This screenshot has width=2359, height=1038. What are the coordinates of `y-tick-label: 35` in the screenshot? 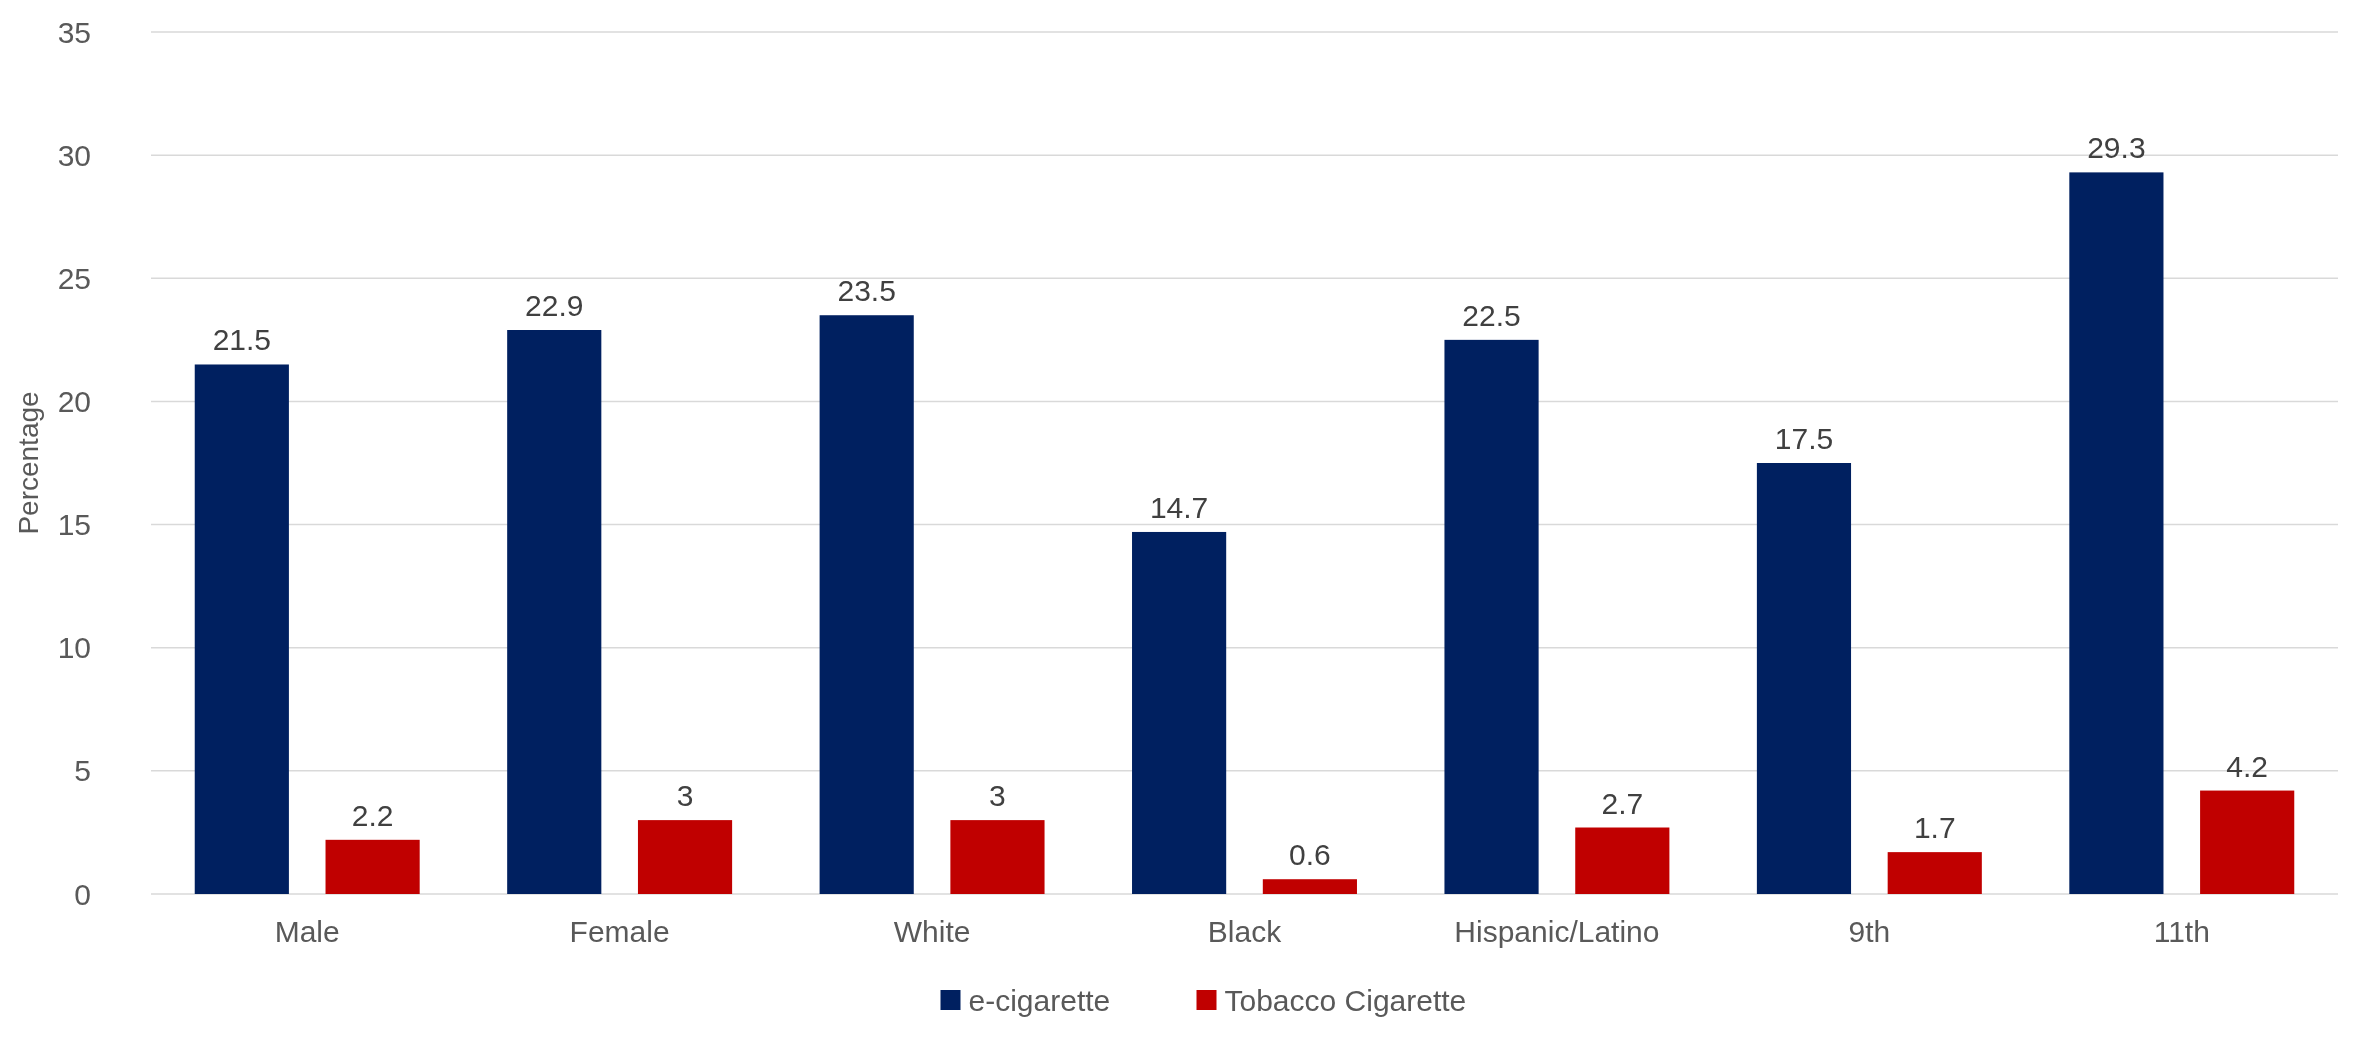 It's located at (74, 32).